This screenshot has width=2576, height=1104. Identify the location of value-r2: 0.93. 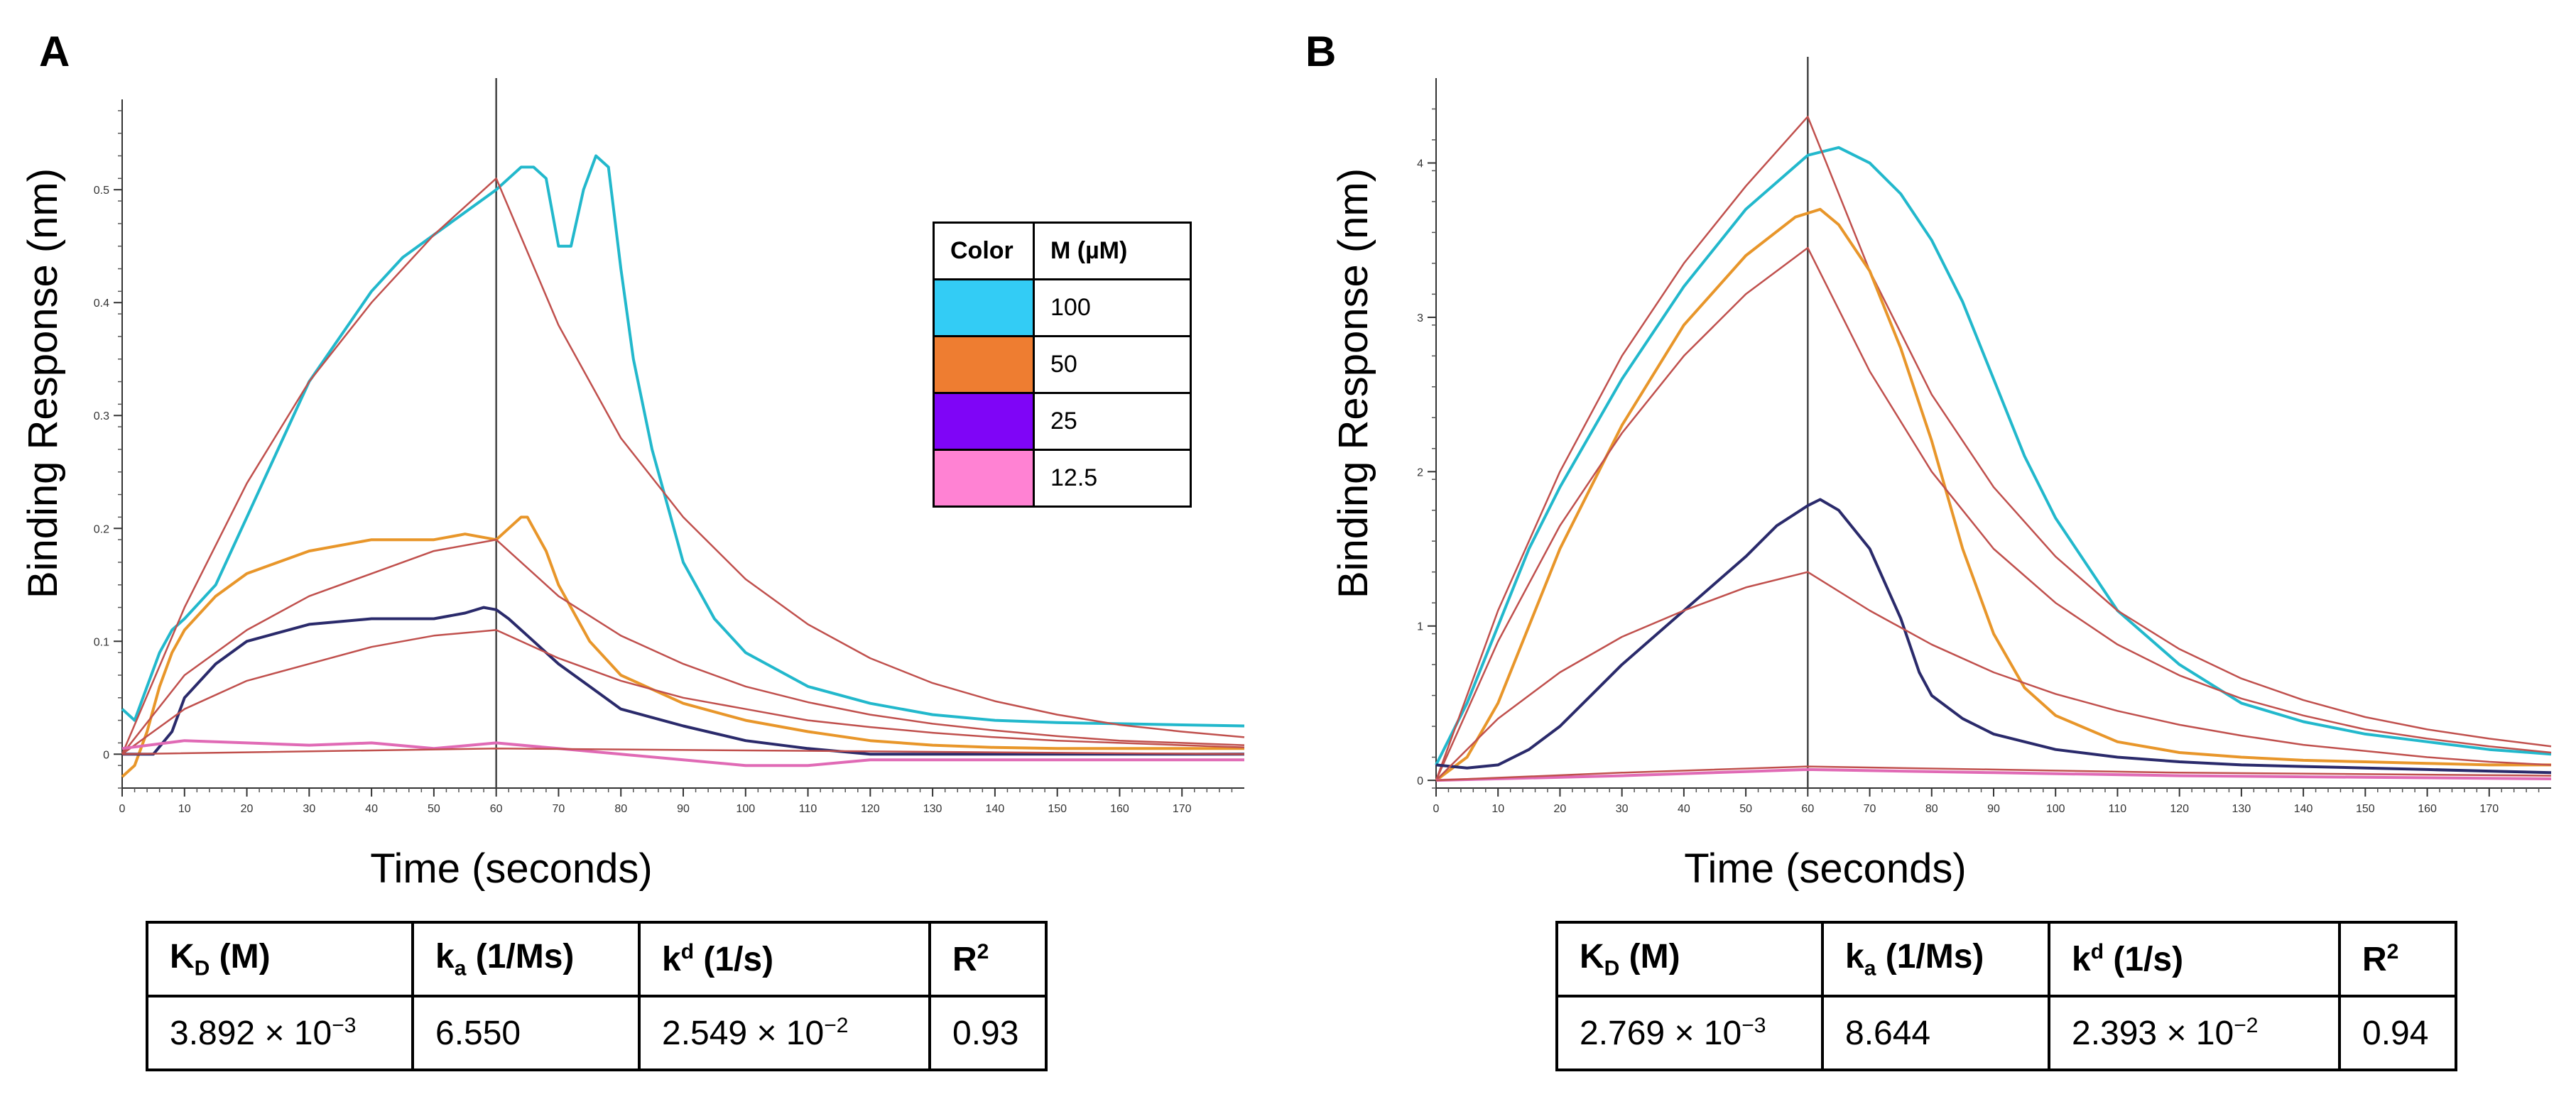
(988, 1033).